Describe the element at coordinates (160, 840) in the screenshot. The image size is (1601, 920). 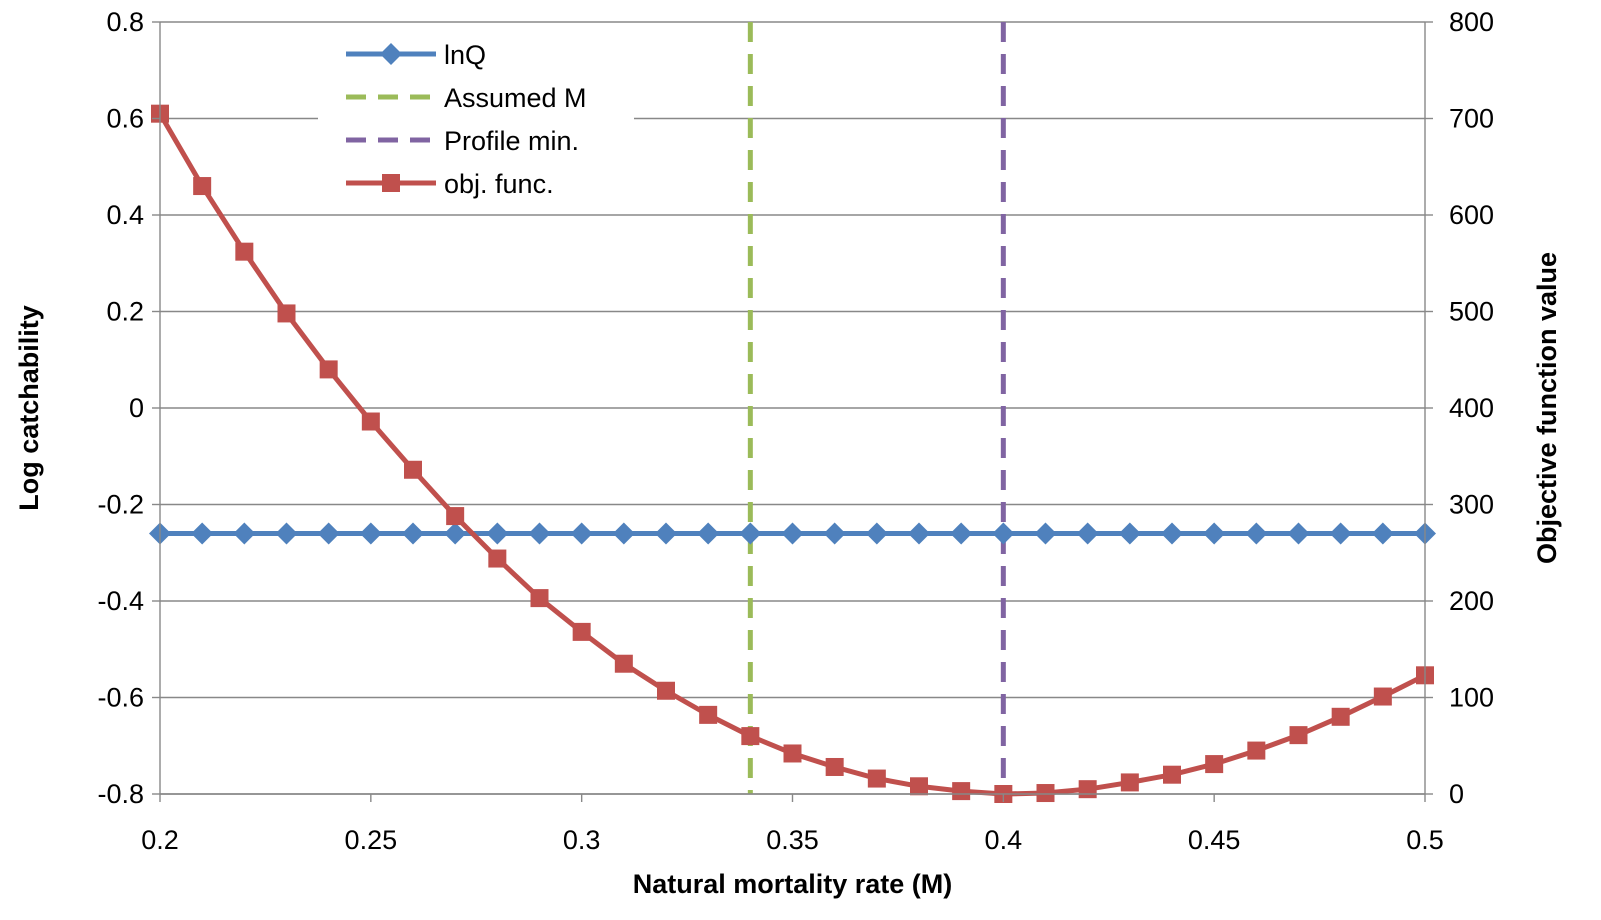
I see `x-tick-label: 0.2` at that location.